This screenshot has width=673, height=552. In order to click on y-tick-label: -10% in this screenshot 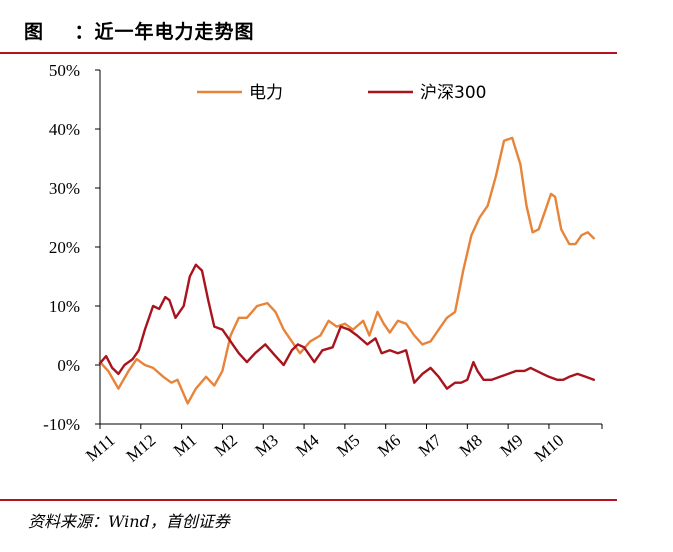, I will do `click(61, 424)`.